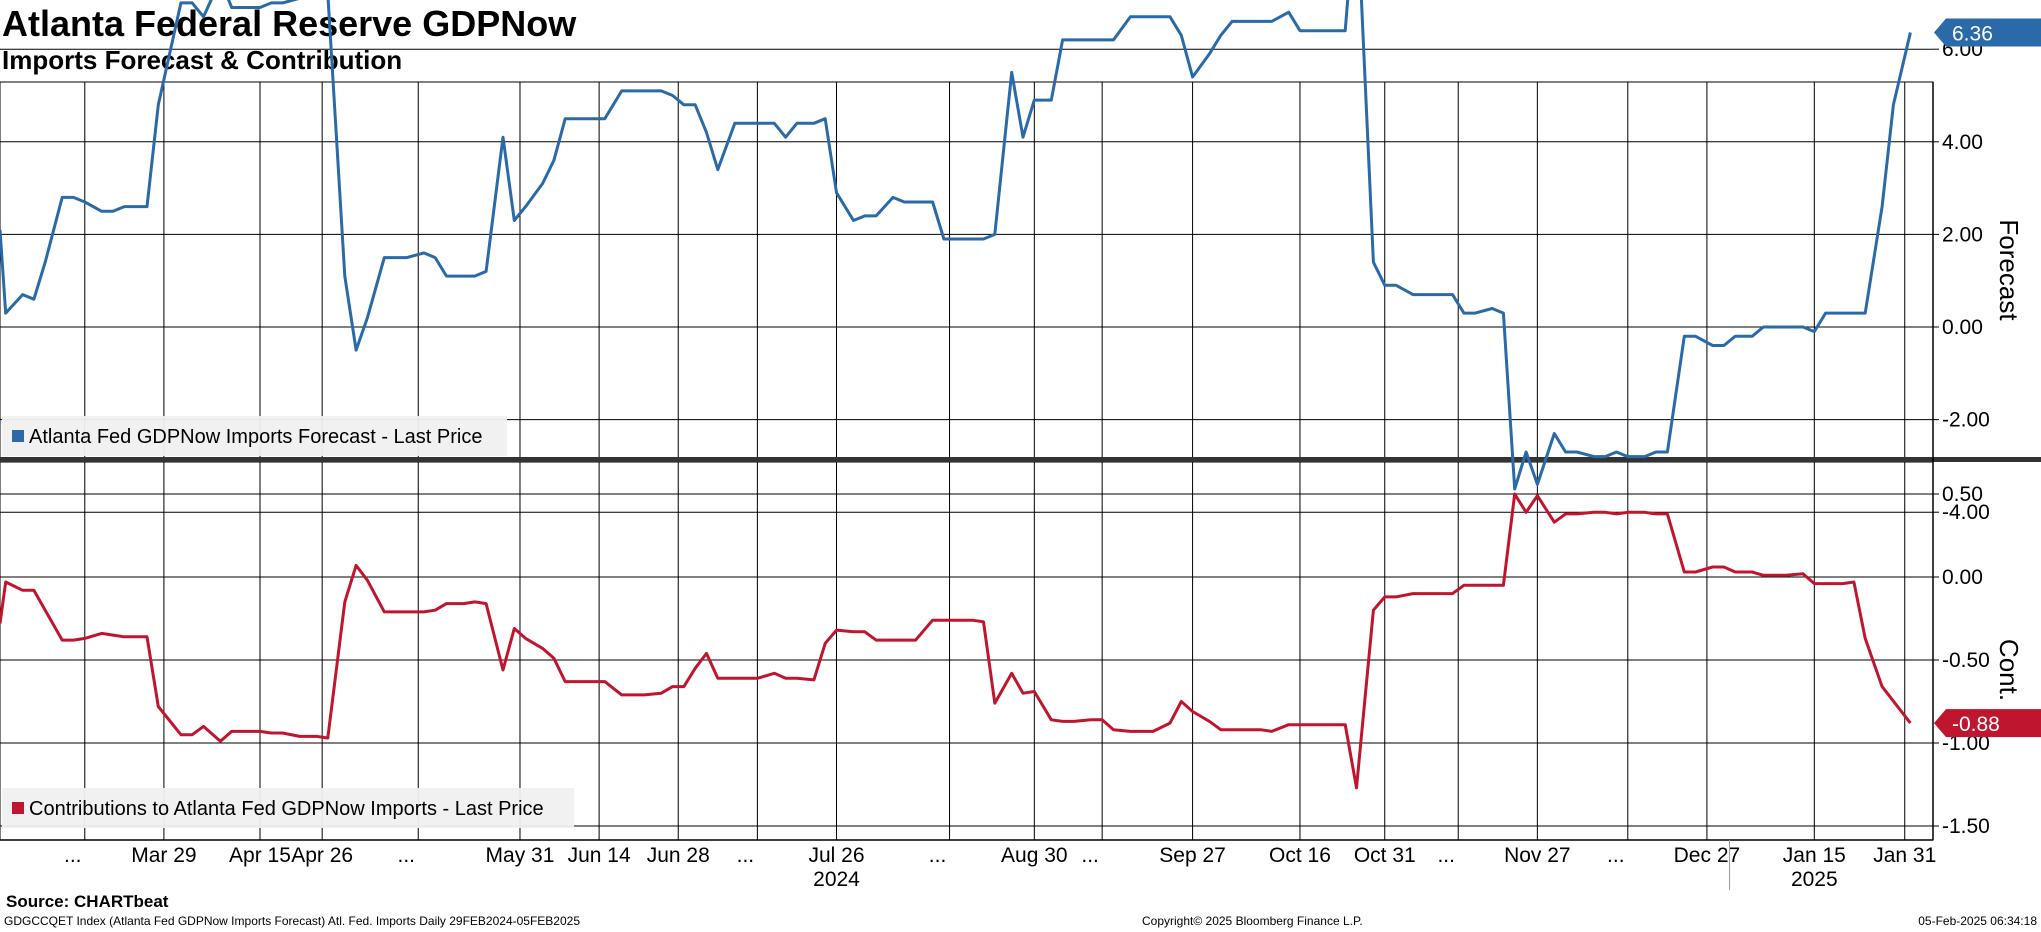 This screenshot has width=2041, height=932. Describe the element at coordinates (1962, 494) in the screenshot. I see `y-tick-label: 0.50` at that location.